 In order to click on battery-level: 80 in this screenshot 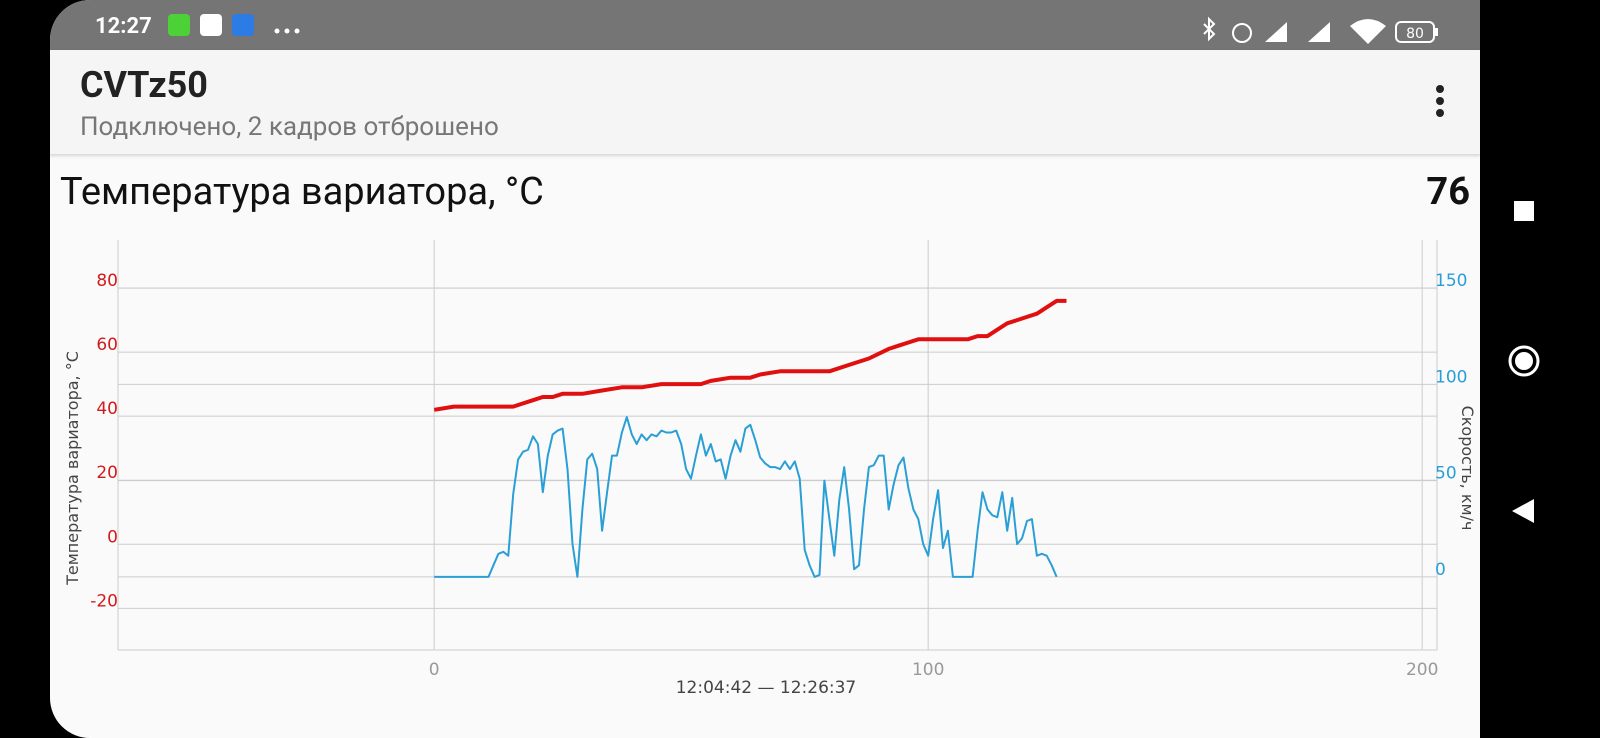, I will do `click(1415, 34)`.